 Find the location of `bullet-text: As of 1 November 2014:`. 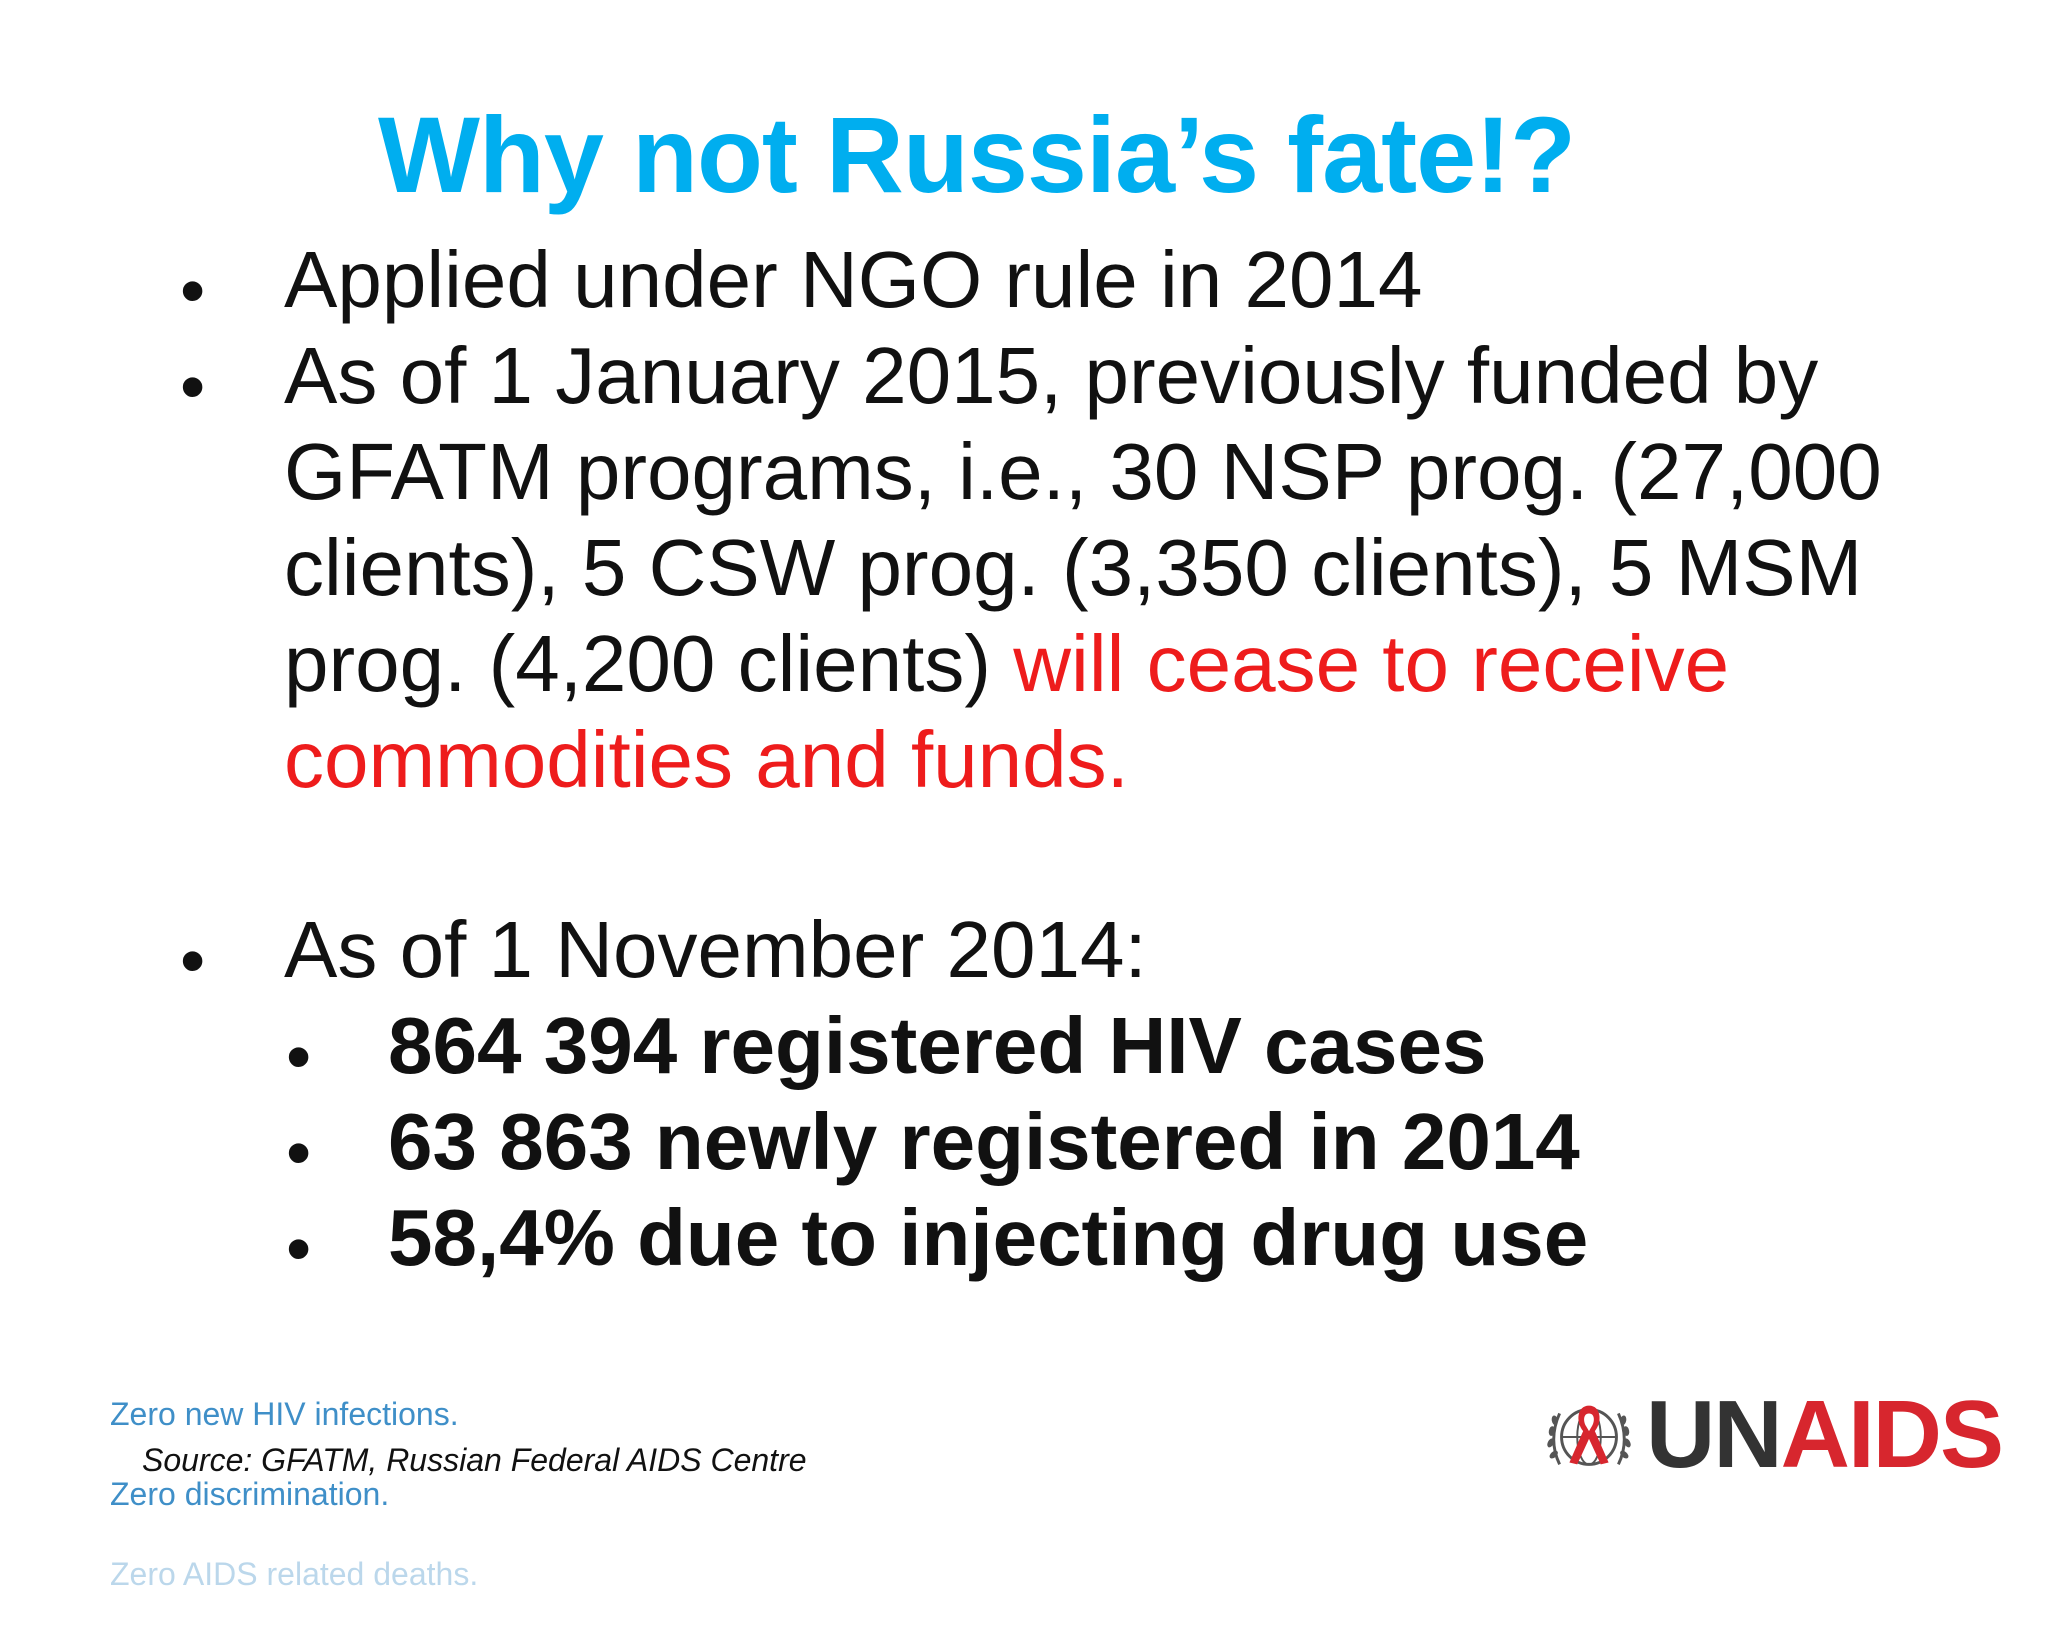

bullet-text: As of 1 November 2014: is located at coordinates (715, 949).